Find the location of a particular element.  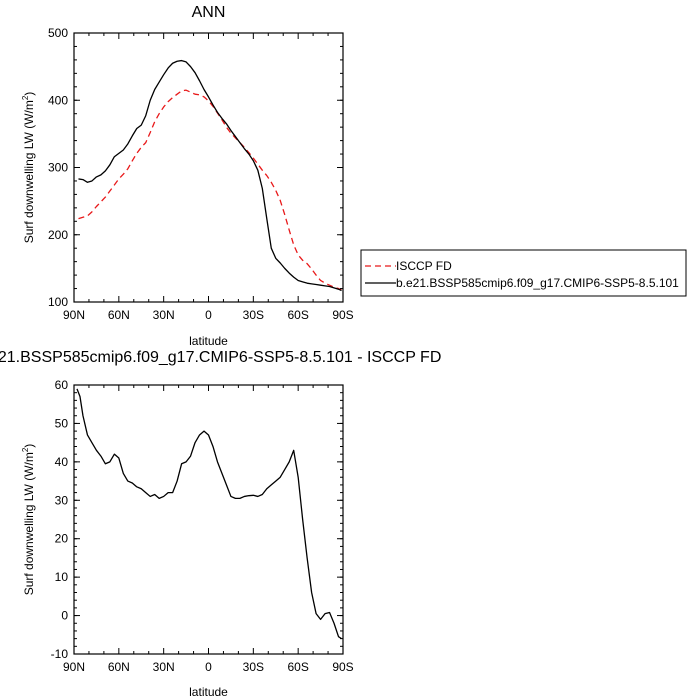

bottom-panel-y-axis-label-tail: ) is located at coordinates (29, 446).